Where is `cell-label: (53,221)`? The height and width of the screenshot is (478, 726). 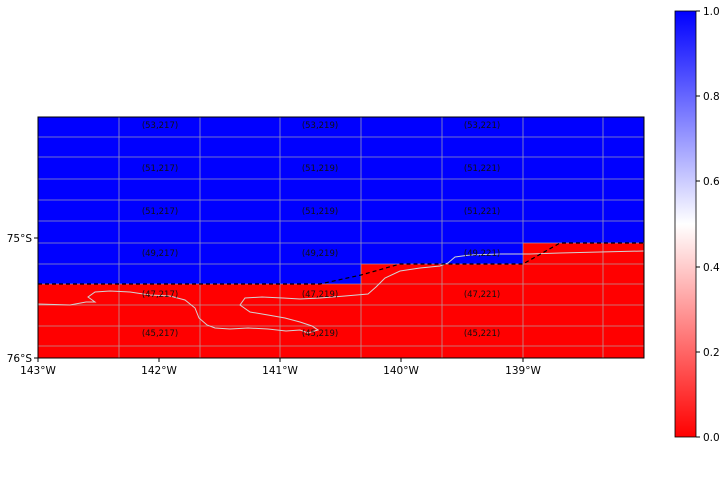 cell-label: (53,221) is located at coordinates (482, 126).